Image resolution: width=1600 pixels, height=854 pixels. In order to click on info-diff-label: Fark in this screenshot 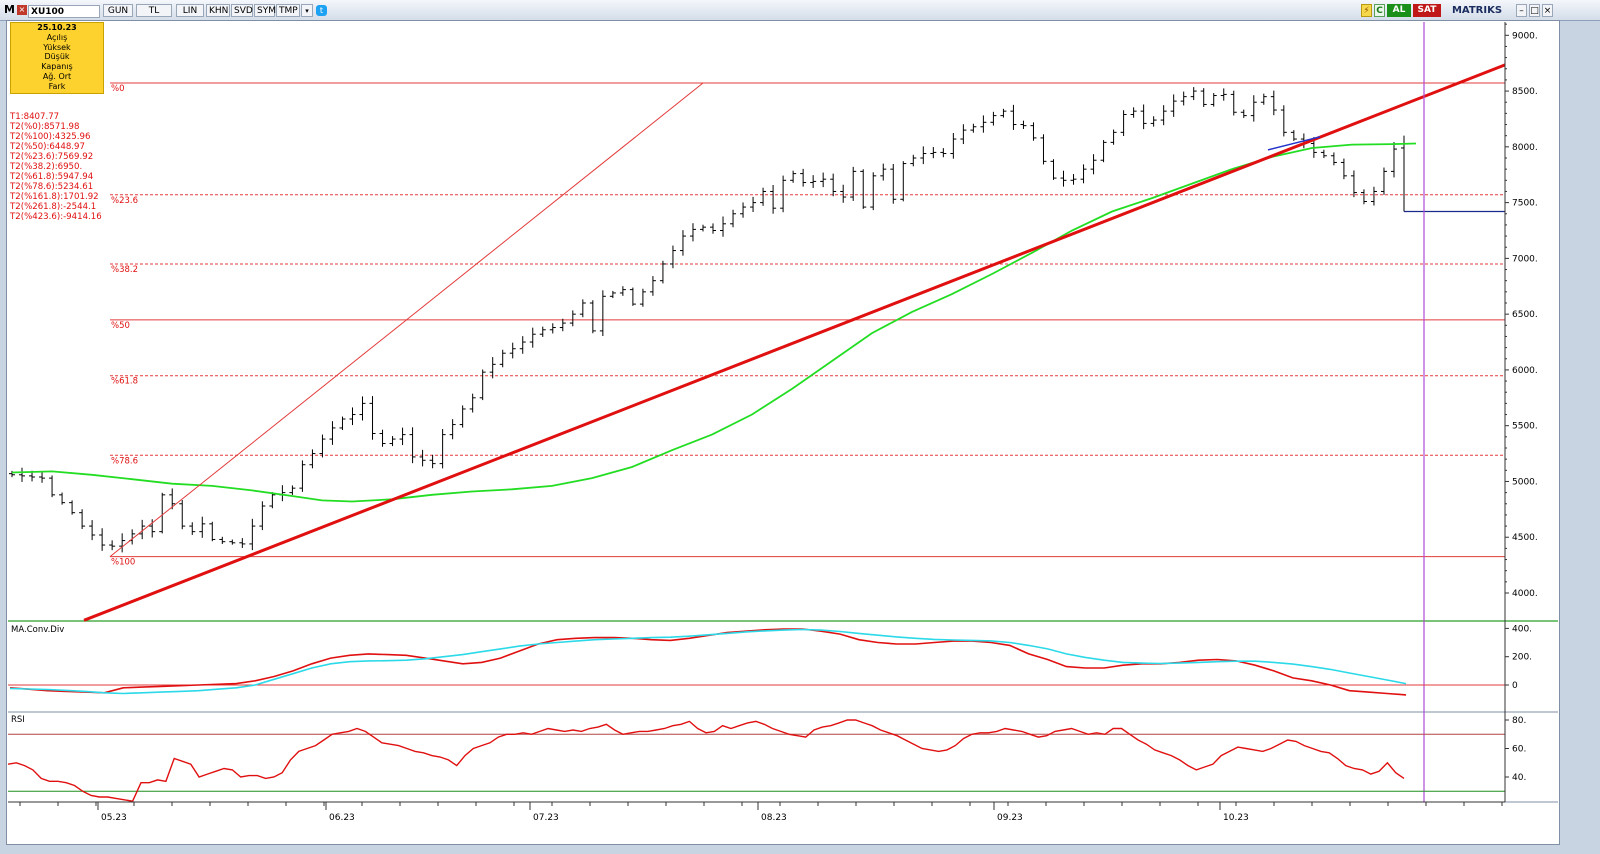, I will do `click(57, 86)`.